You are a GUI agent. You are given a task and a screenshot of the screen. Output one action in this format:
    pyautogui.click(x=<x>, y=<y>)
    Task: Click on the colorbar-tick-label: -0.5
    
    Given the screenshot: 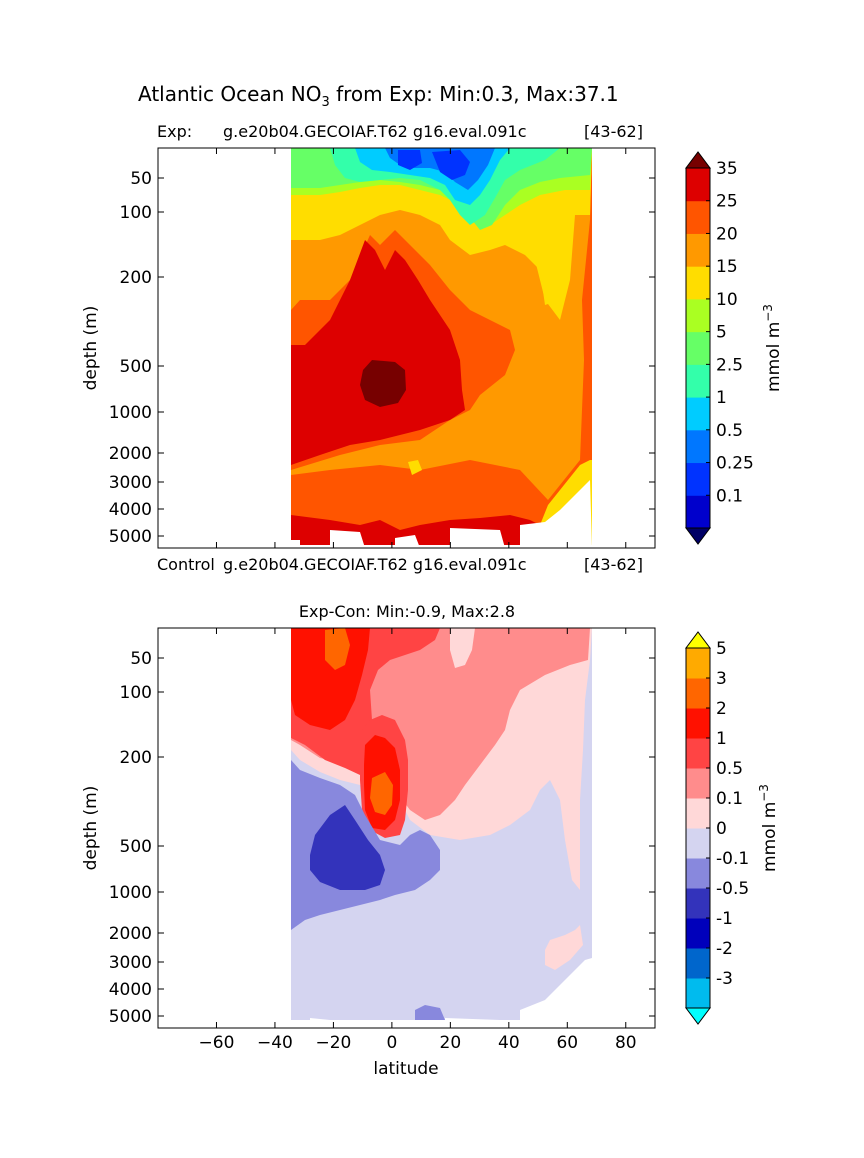 What is the action you would take?
    pyautogui.click(x=732, y=889)
    